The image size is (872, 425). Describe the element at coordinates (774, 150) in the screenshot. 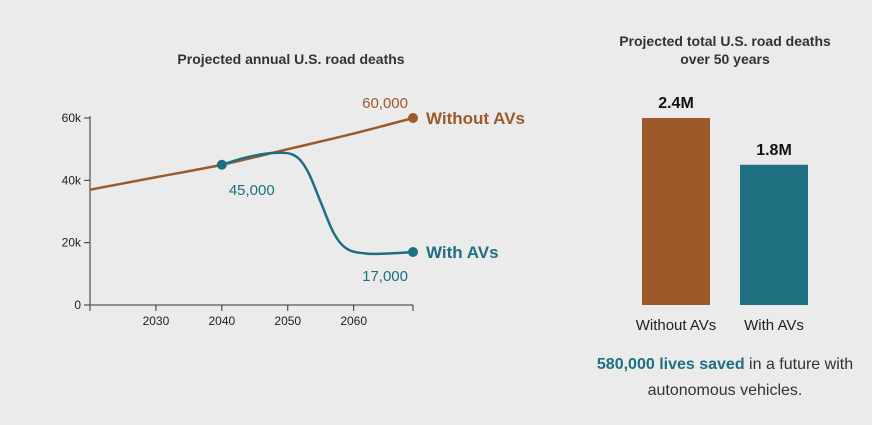

I see `bar-value-label: 1.8M` at that location.